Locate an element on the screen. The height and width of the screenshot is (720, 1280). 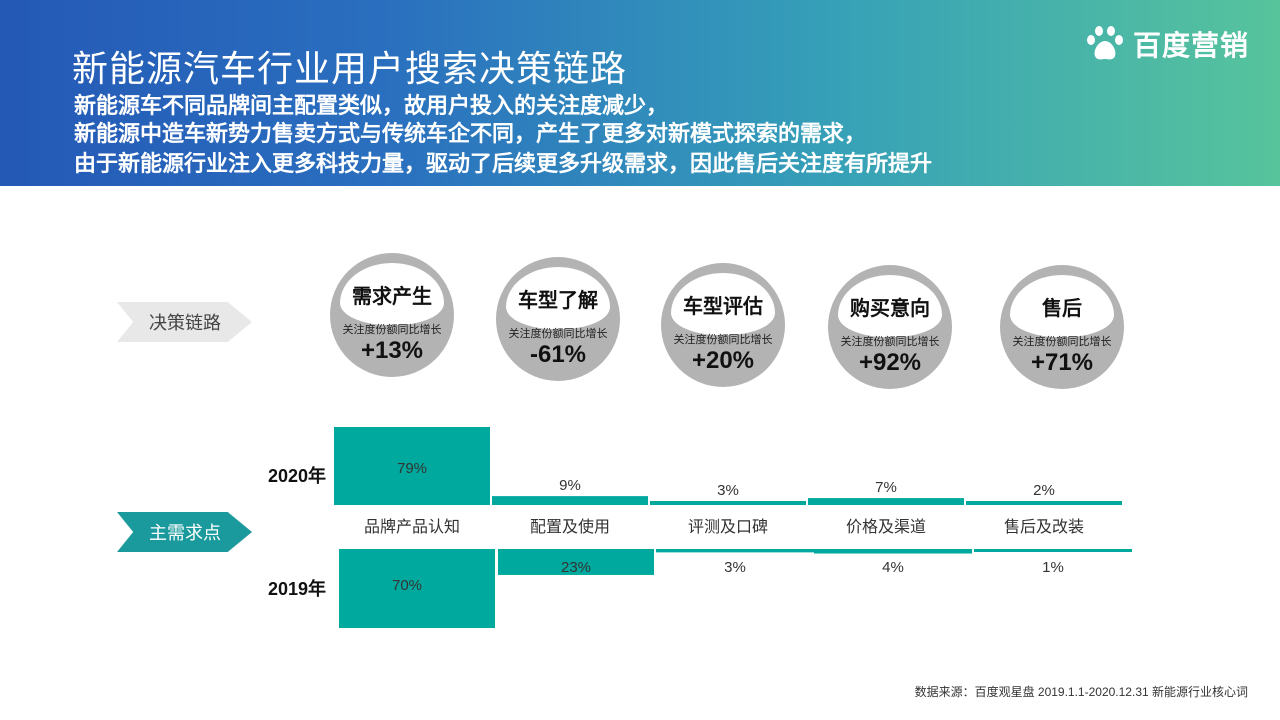
category-label-2: 评测及口碑 is located at coordinates (728, 527).